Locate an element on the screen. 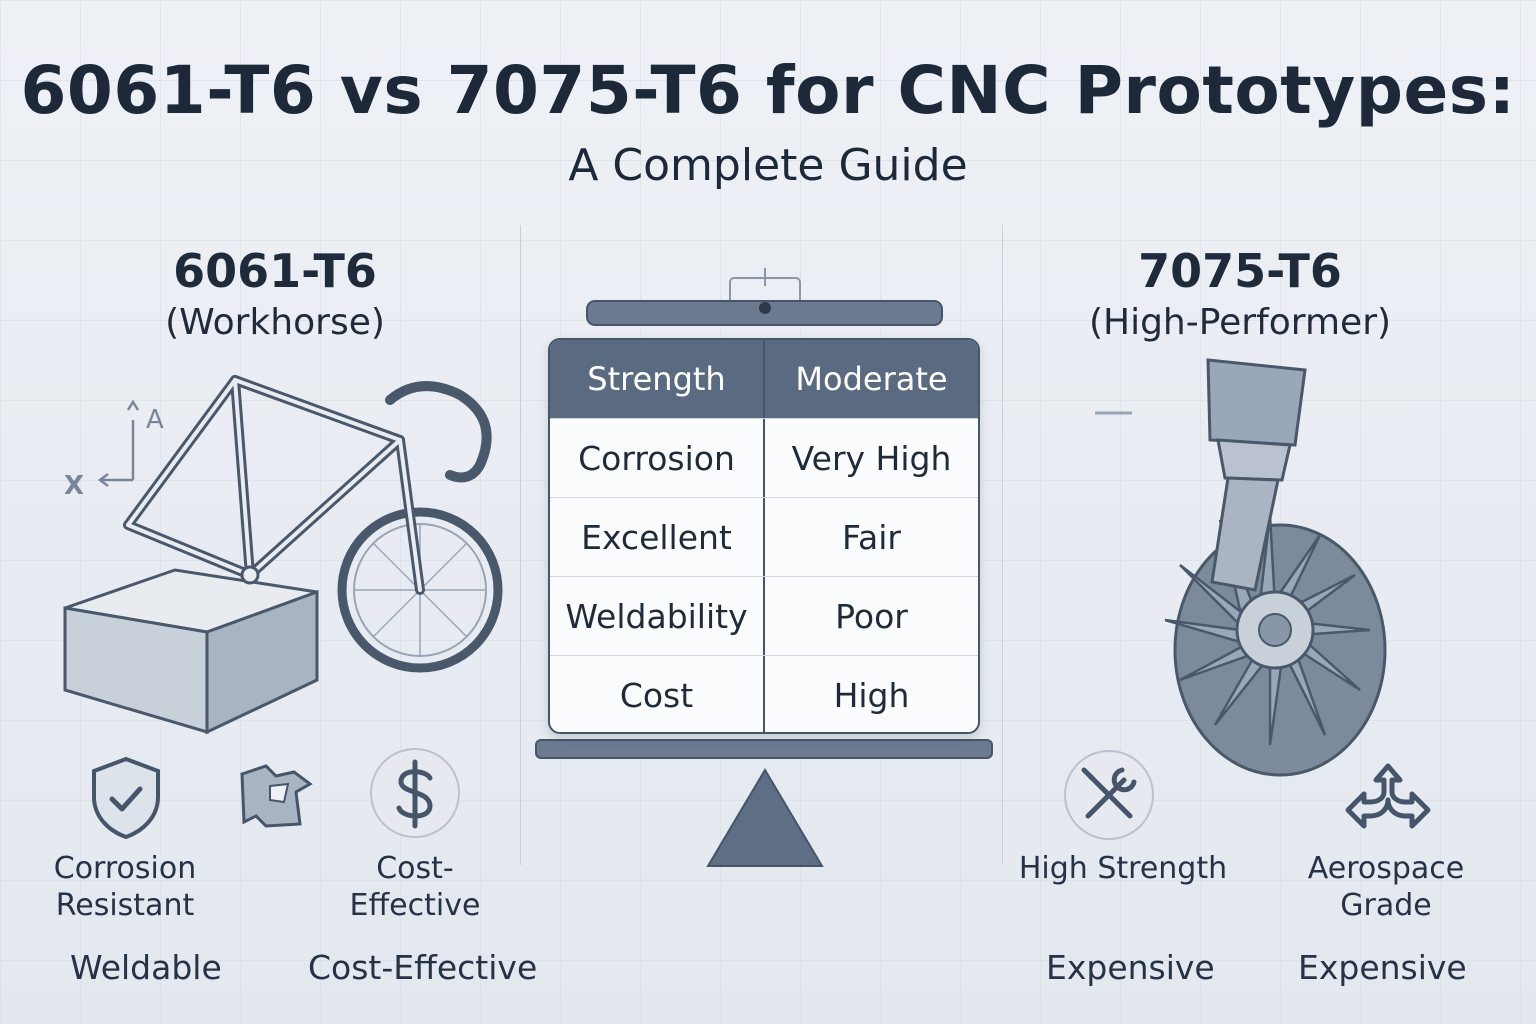 The width and height of the screenshot is (1536, 1024). table-row: Cost High is located at coordinates (764, 694).